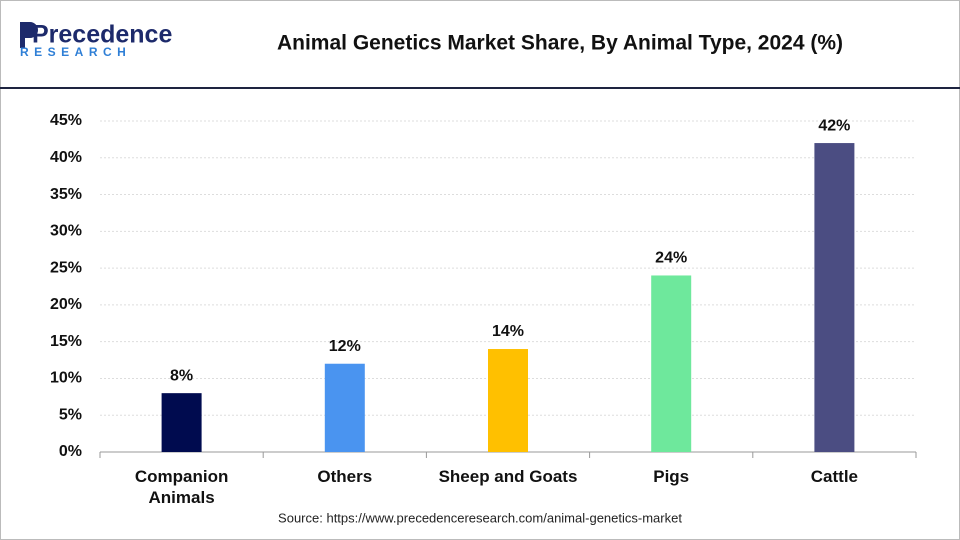  What do you see at coordinates (70, 414) in the screenshot?
I see `y-tick-label: 5%` at bounding box center [70, 414].